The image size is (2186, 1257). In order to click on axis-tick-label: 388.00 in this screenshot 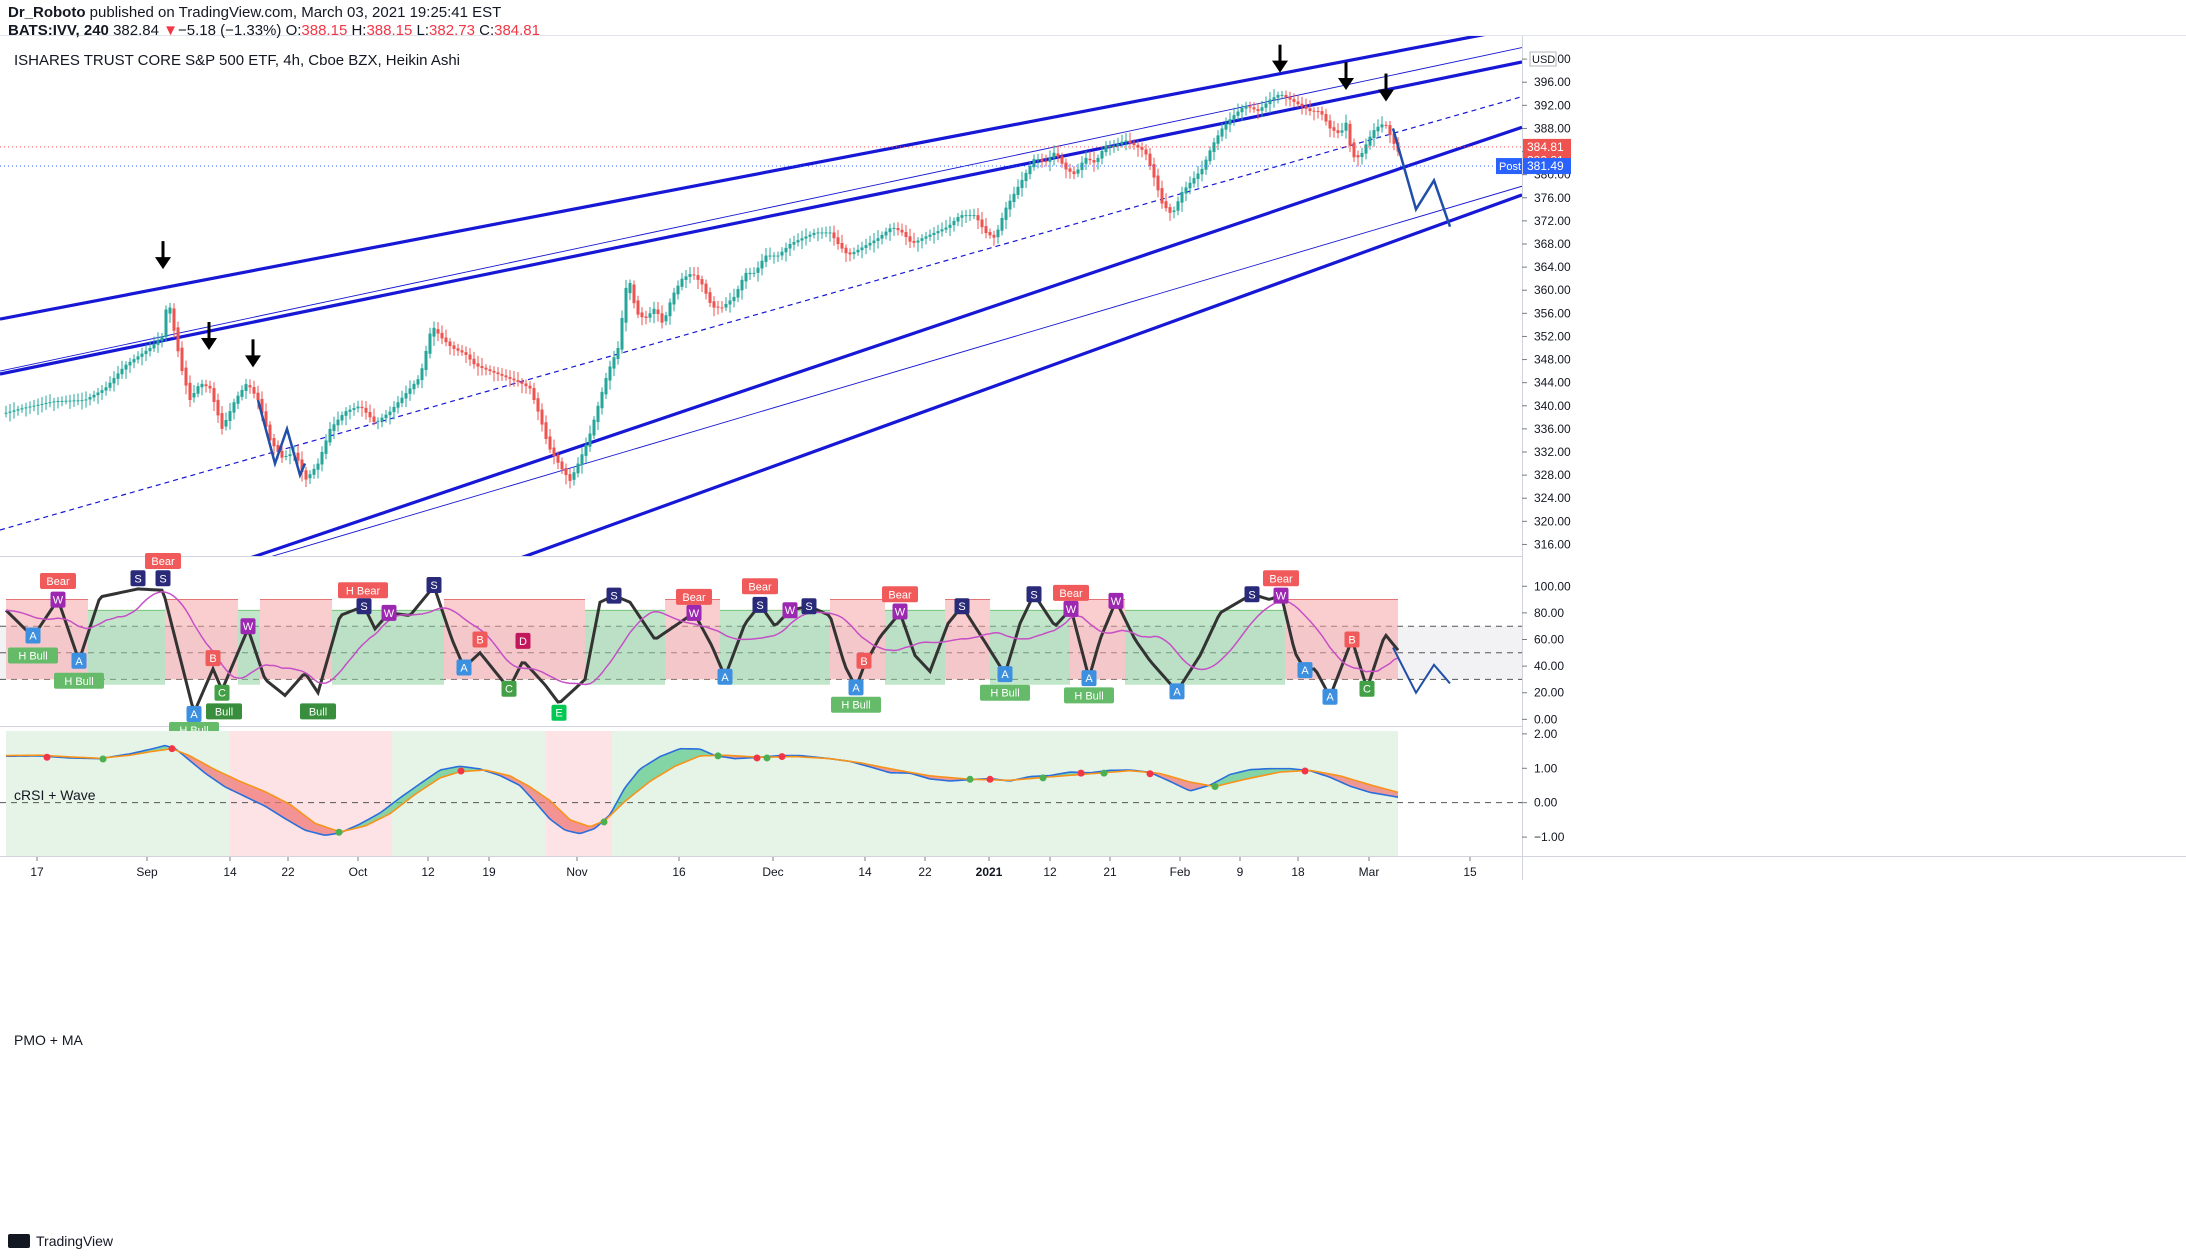, I will do `click(1552, 128)`.